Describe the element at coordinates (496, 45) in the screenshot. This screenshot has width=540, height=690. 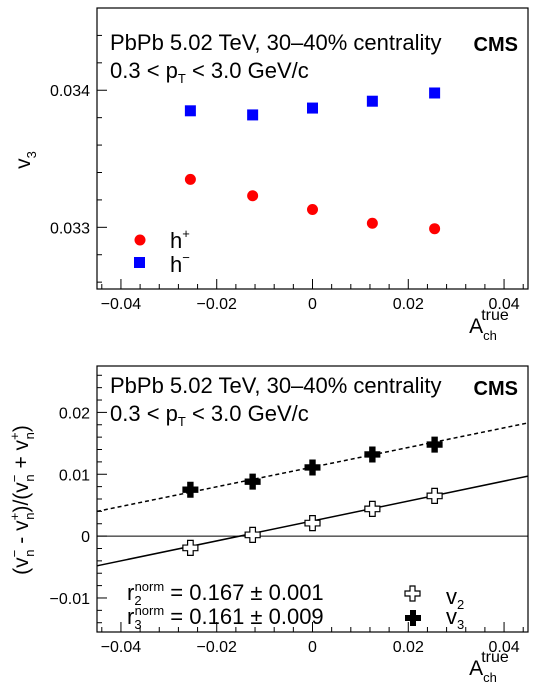
I see `top-cms-label: CMS` at that location.